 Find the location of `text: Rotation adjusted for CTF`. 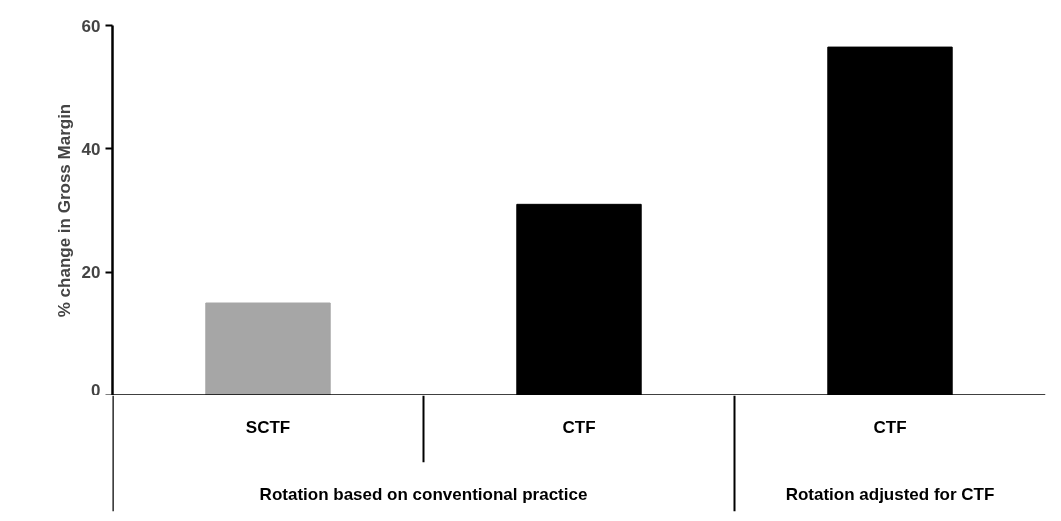

text: Rotation adjusted for CTF is located at coordinates (890, 494).